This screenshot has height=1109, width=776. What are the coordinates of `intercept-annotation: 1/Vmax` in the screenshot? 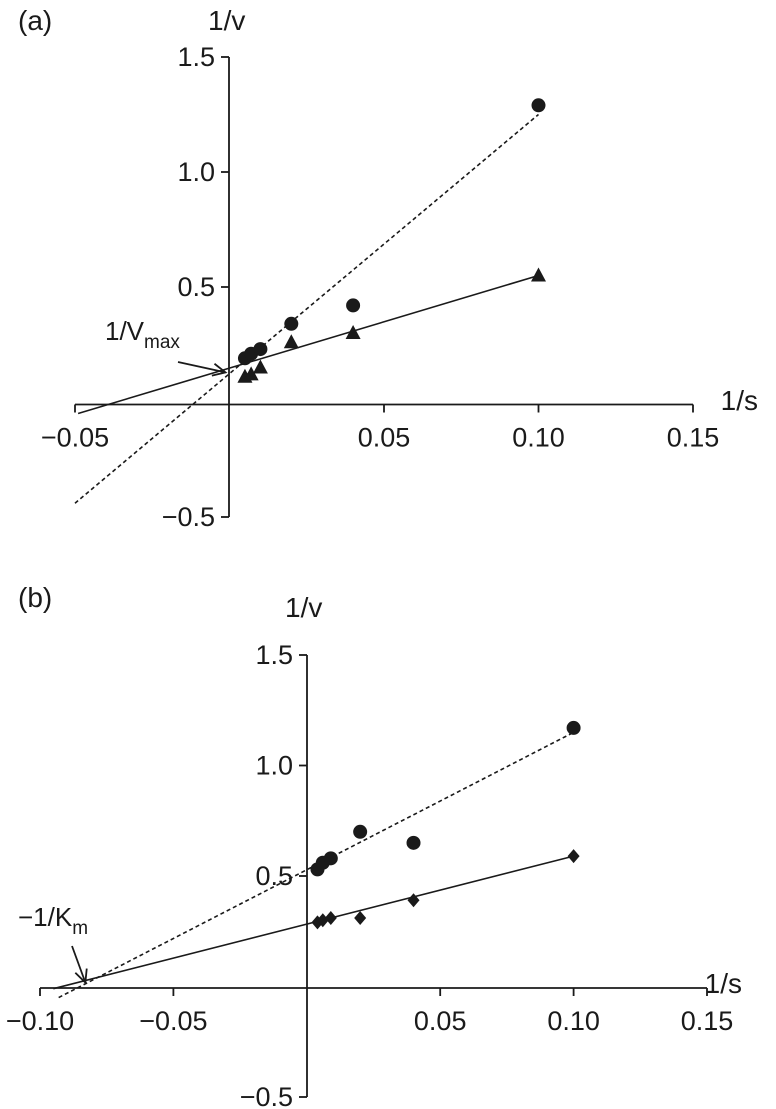 It's located at (142, 334).